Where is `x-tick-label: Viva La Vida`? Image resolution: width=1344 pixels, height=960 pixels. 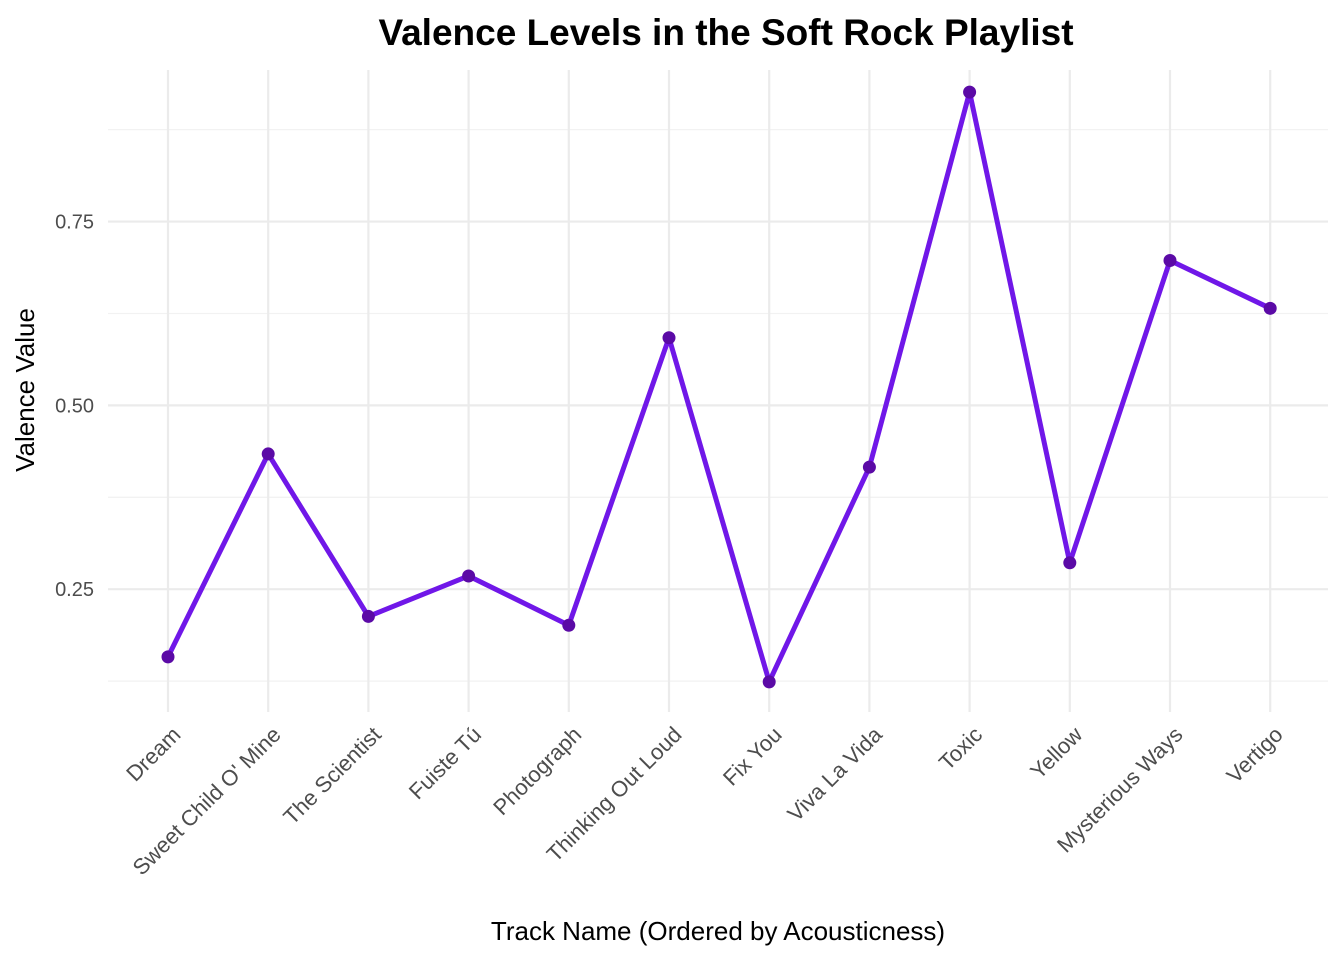
x-tick-label: Viva La Vida is located at coordinates (834, 773).